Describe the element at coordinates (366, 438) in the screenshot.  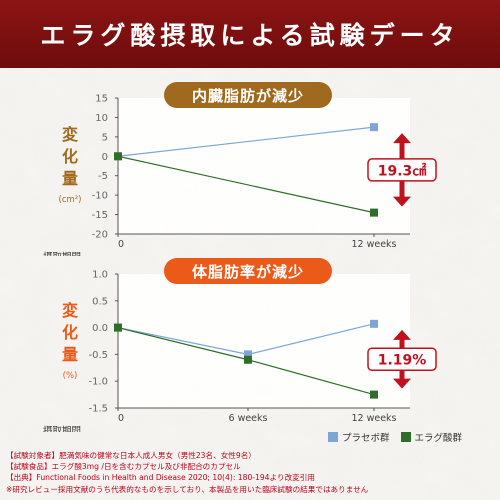
I see `legend-label-placebo: プラセボ群` at that location.